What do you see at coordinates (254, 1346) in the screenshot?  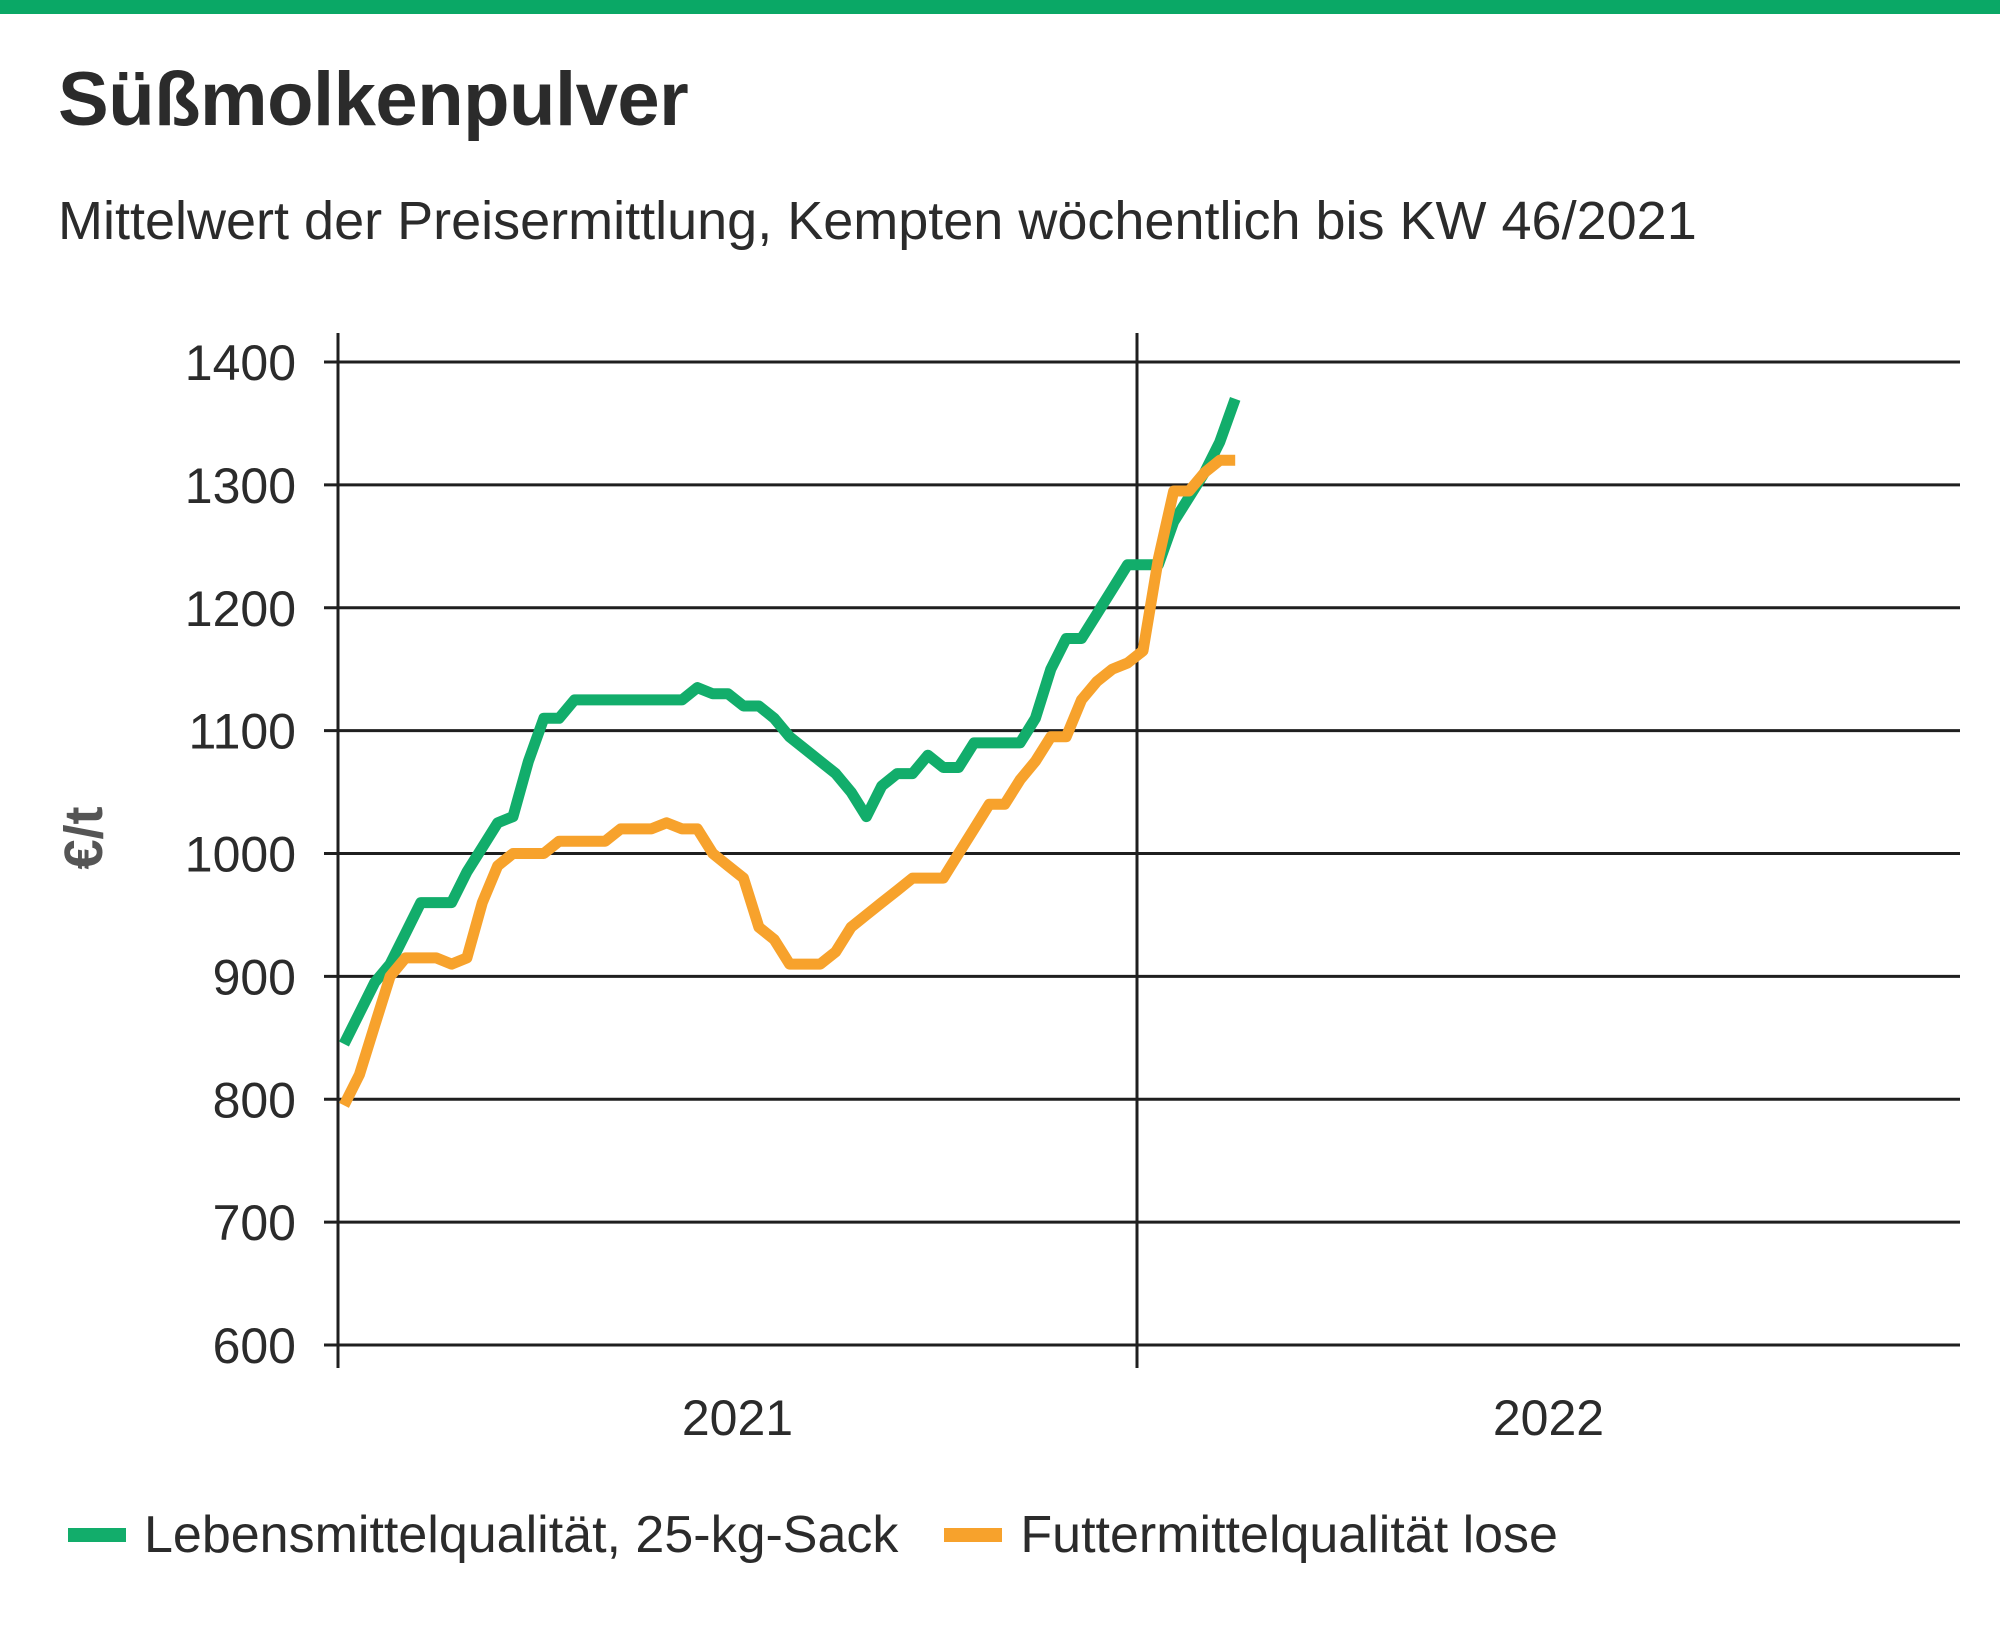 I see `y-tick-label: 600` at bounding box center [254, 1346].